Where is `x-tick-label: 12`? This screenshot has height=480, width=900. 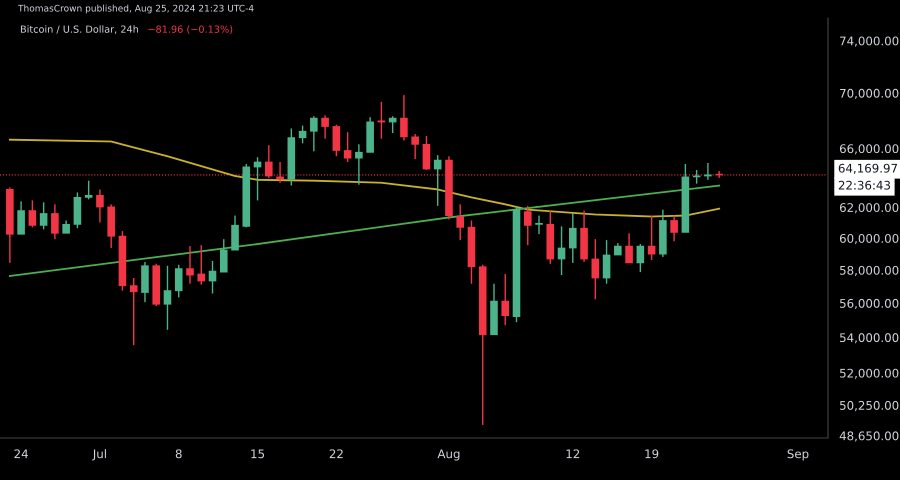
x-tick-label: 12 is located at coordinates (573, 453).